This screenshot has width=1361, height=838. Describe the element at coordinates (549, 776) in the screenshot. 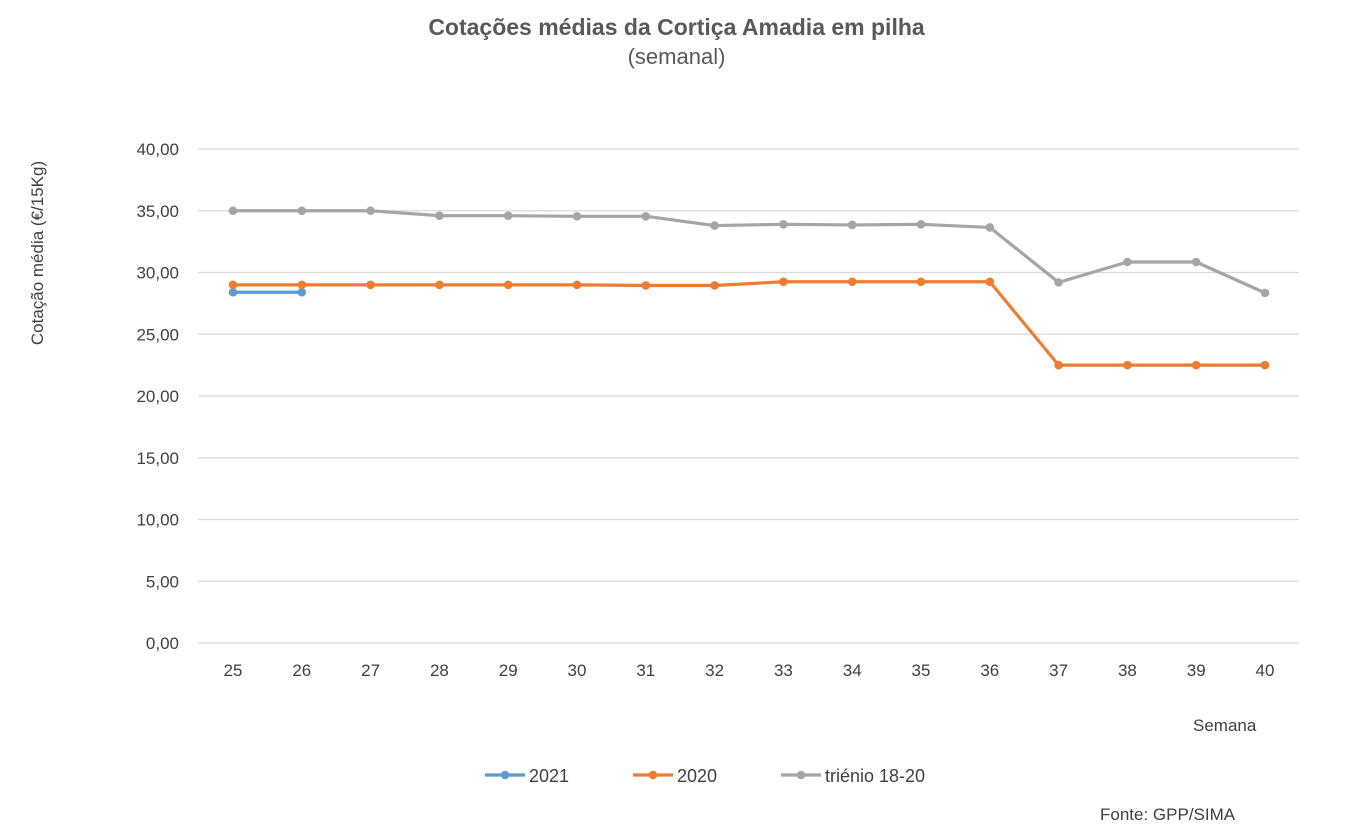

I see `legend-label: 2021` at that location.